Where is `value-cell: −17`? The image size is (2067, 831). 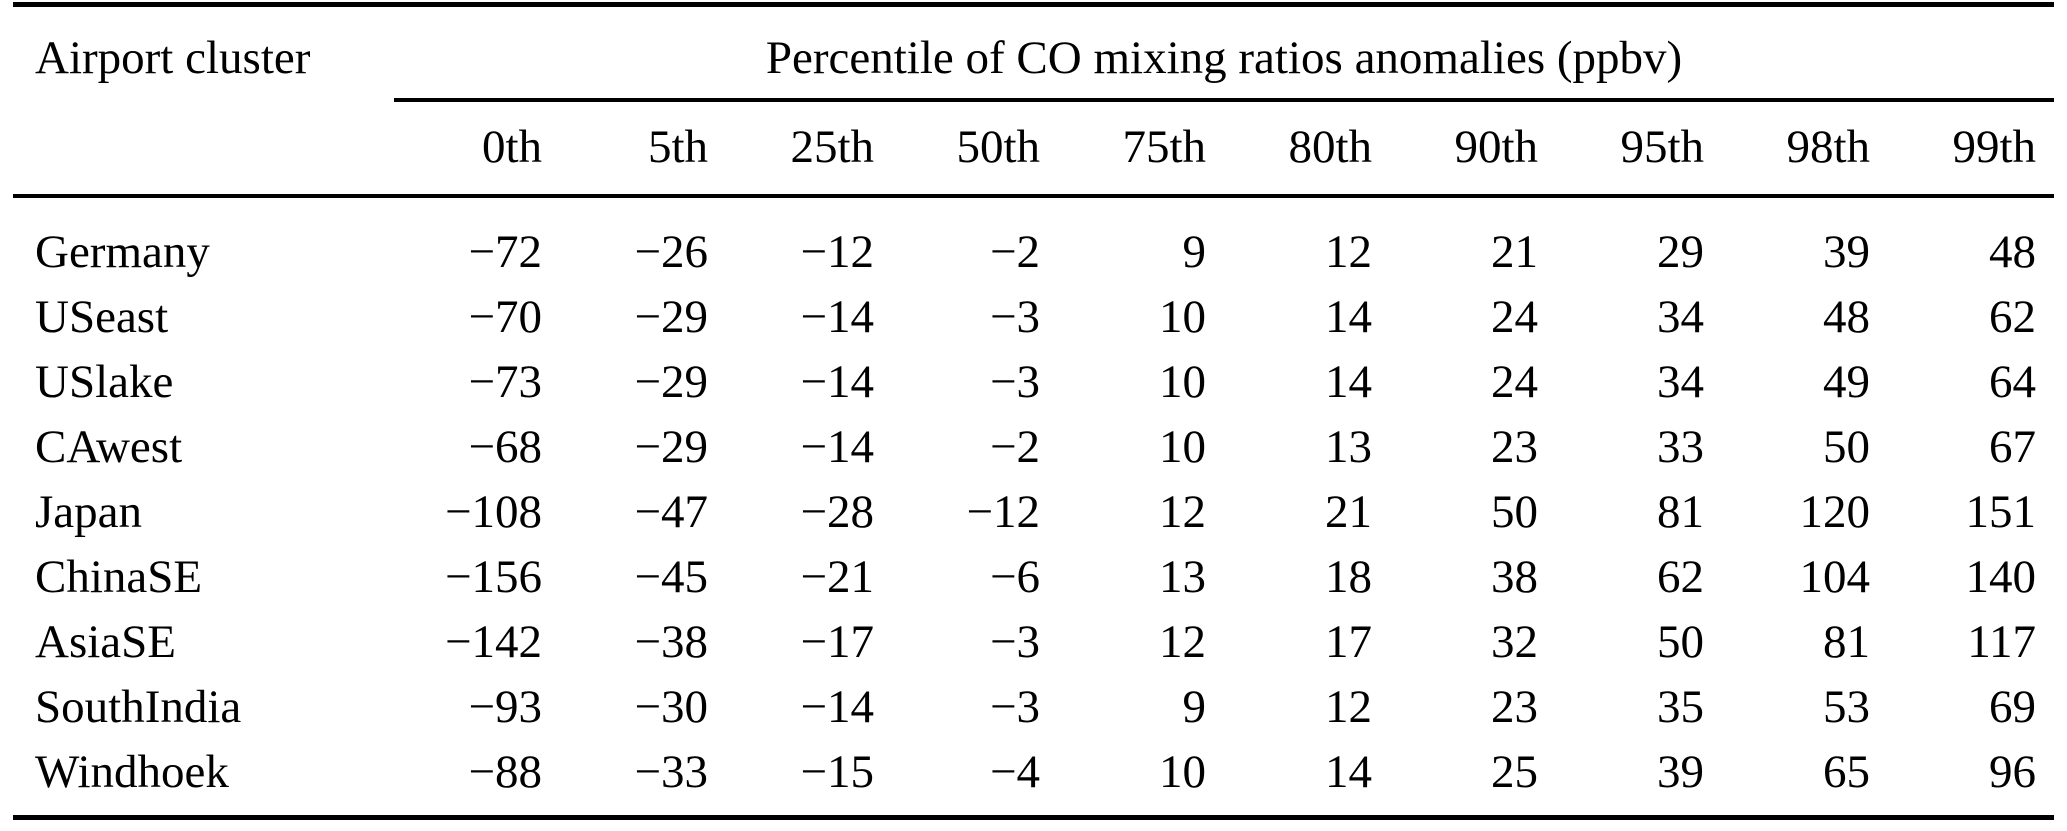 value-cell: −17 is located at coordinates (837, 641).